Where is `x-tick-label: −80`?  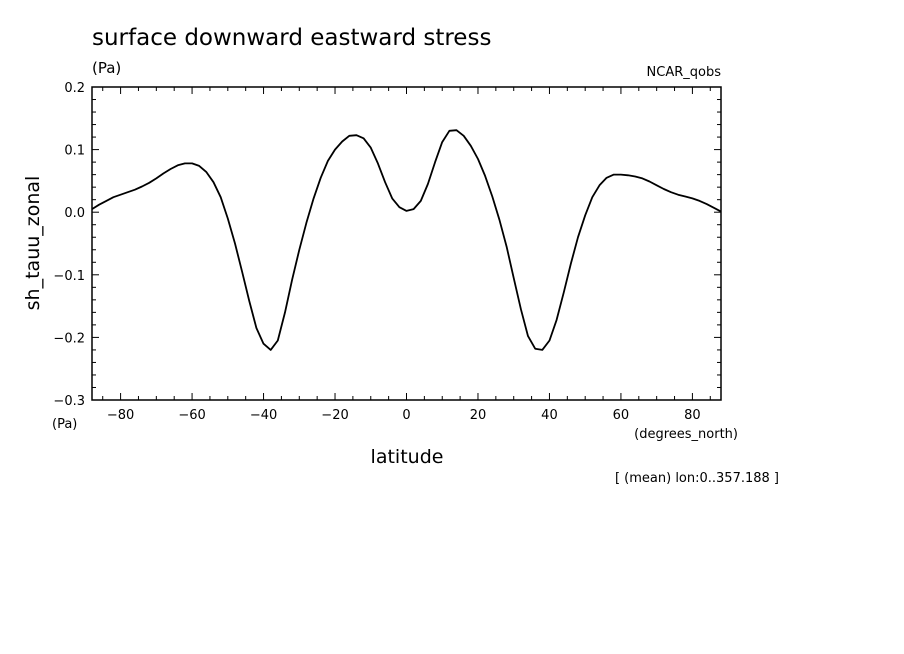 x-tick-label: −80 is located at coordinates (120, 415).